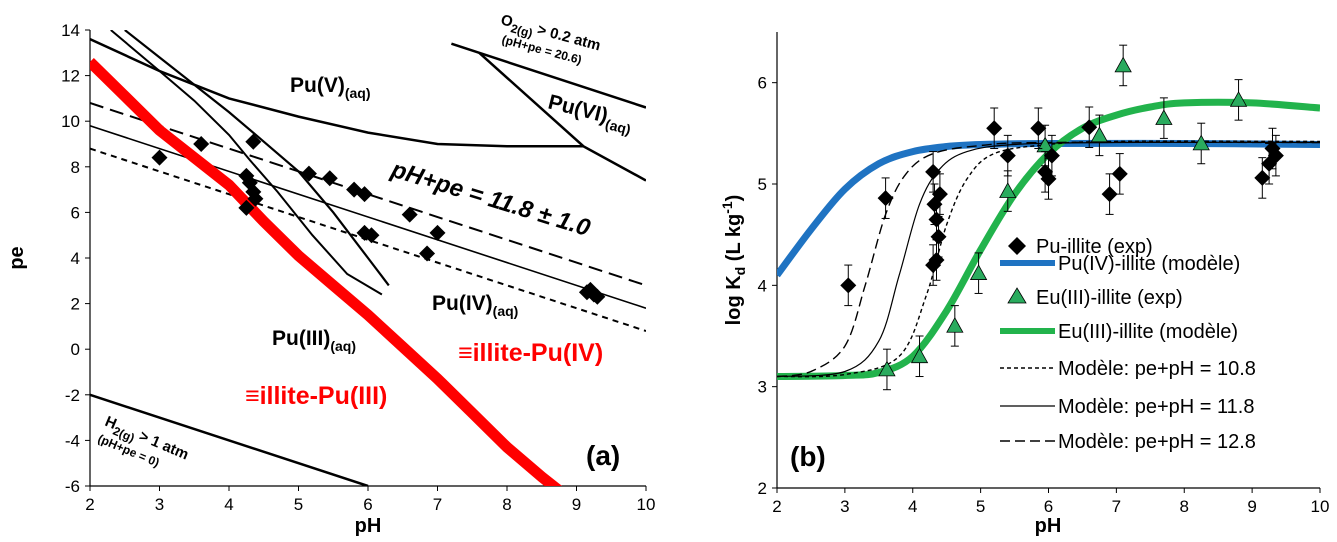  Describe the element at coordinates (75, 304) in the screenshot. I see `panel-a-ytick-label: 2` at that location.